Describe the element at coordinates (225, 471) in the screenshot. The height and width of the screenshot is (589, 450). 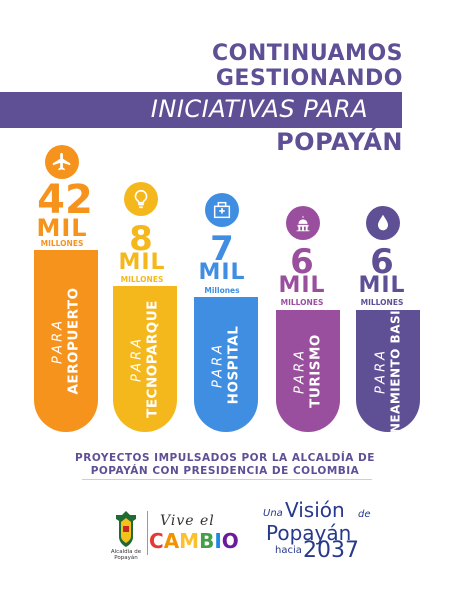
I see `footer-line-2: POPAYÁN CON PRESIDENCIA DE COLOMBIA` at that location.